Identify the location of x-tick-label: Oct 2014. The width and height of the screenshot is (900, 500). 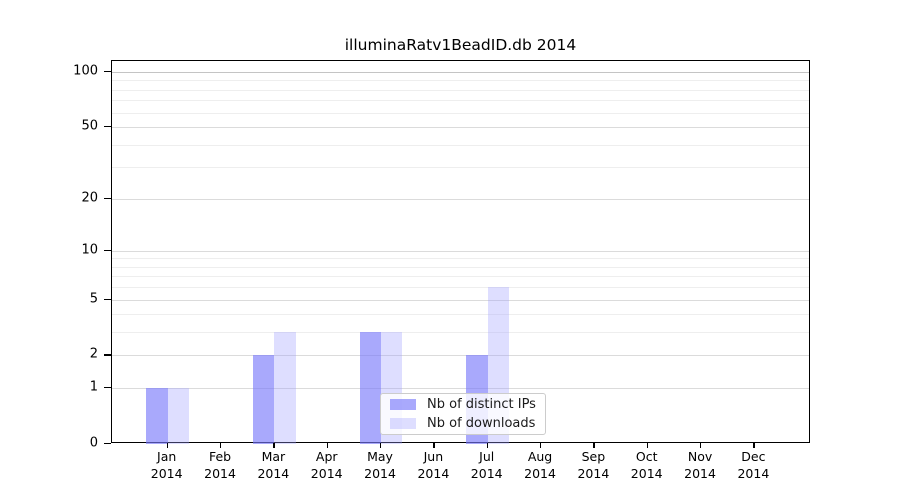
(646, 465).